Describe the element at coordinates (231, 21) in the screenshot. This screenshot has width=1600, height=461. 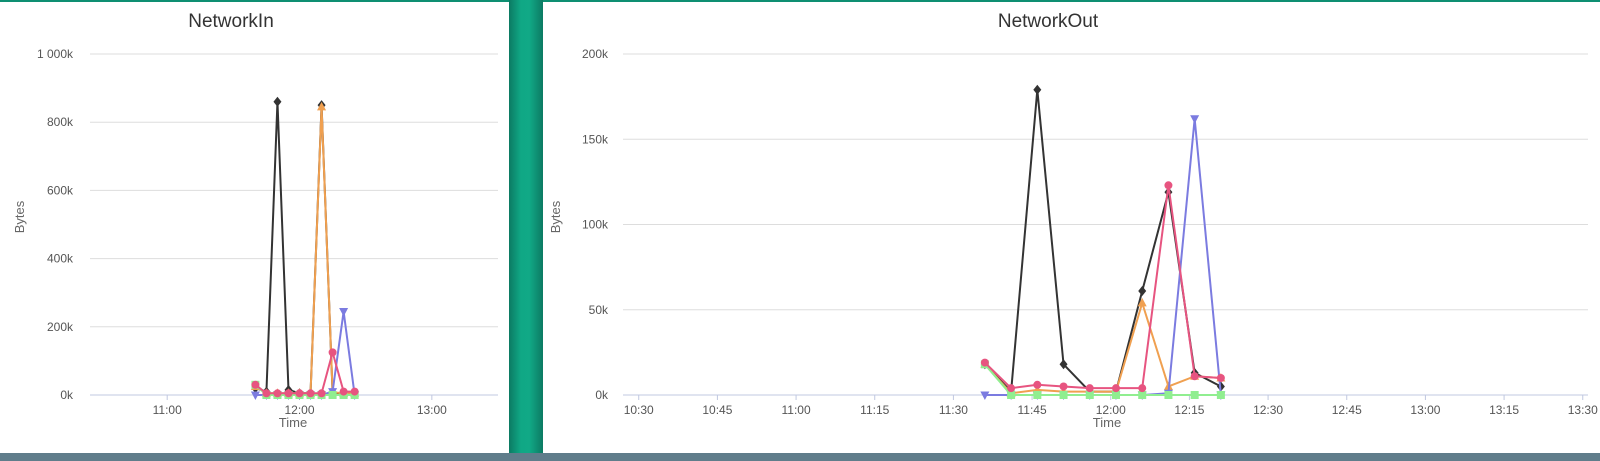
I see `chart-title: NetworkIn` at that location.